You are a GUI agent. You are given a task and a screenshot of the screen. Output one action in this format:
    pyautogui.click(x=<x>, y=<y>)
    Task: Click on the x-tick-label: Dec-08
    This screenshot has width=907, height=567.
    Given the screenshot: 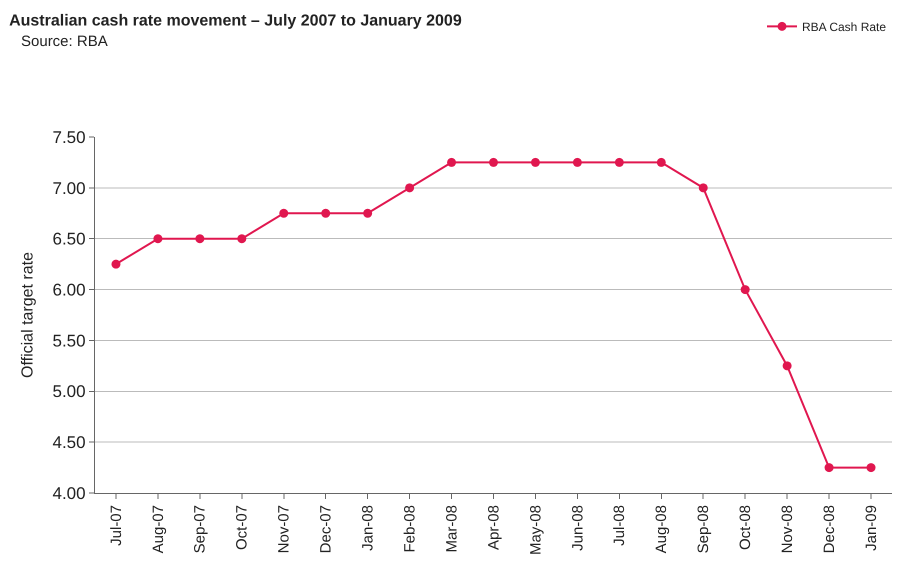 What is the action you would take?
    pyautogui.click(x=829, y=529)
    